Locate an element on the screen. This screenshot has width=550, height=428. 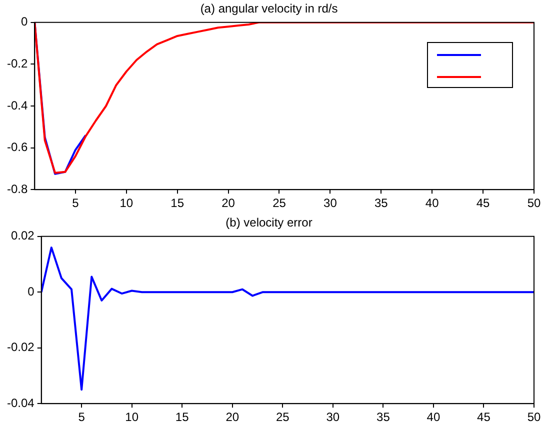
chart-title: (b) velocity error is located at coordinates (269, 223).